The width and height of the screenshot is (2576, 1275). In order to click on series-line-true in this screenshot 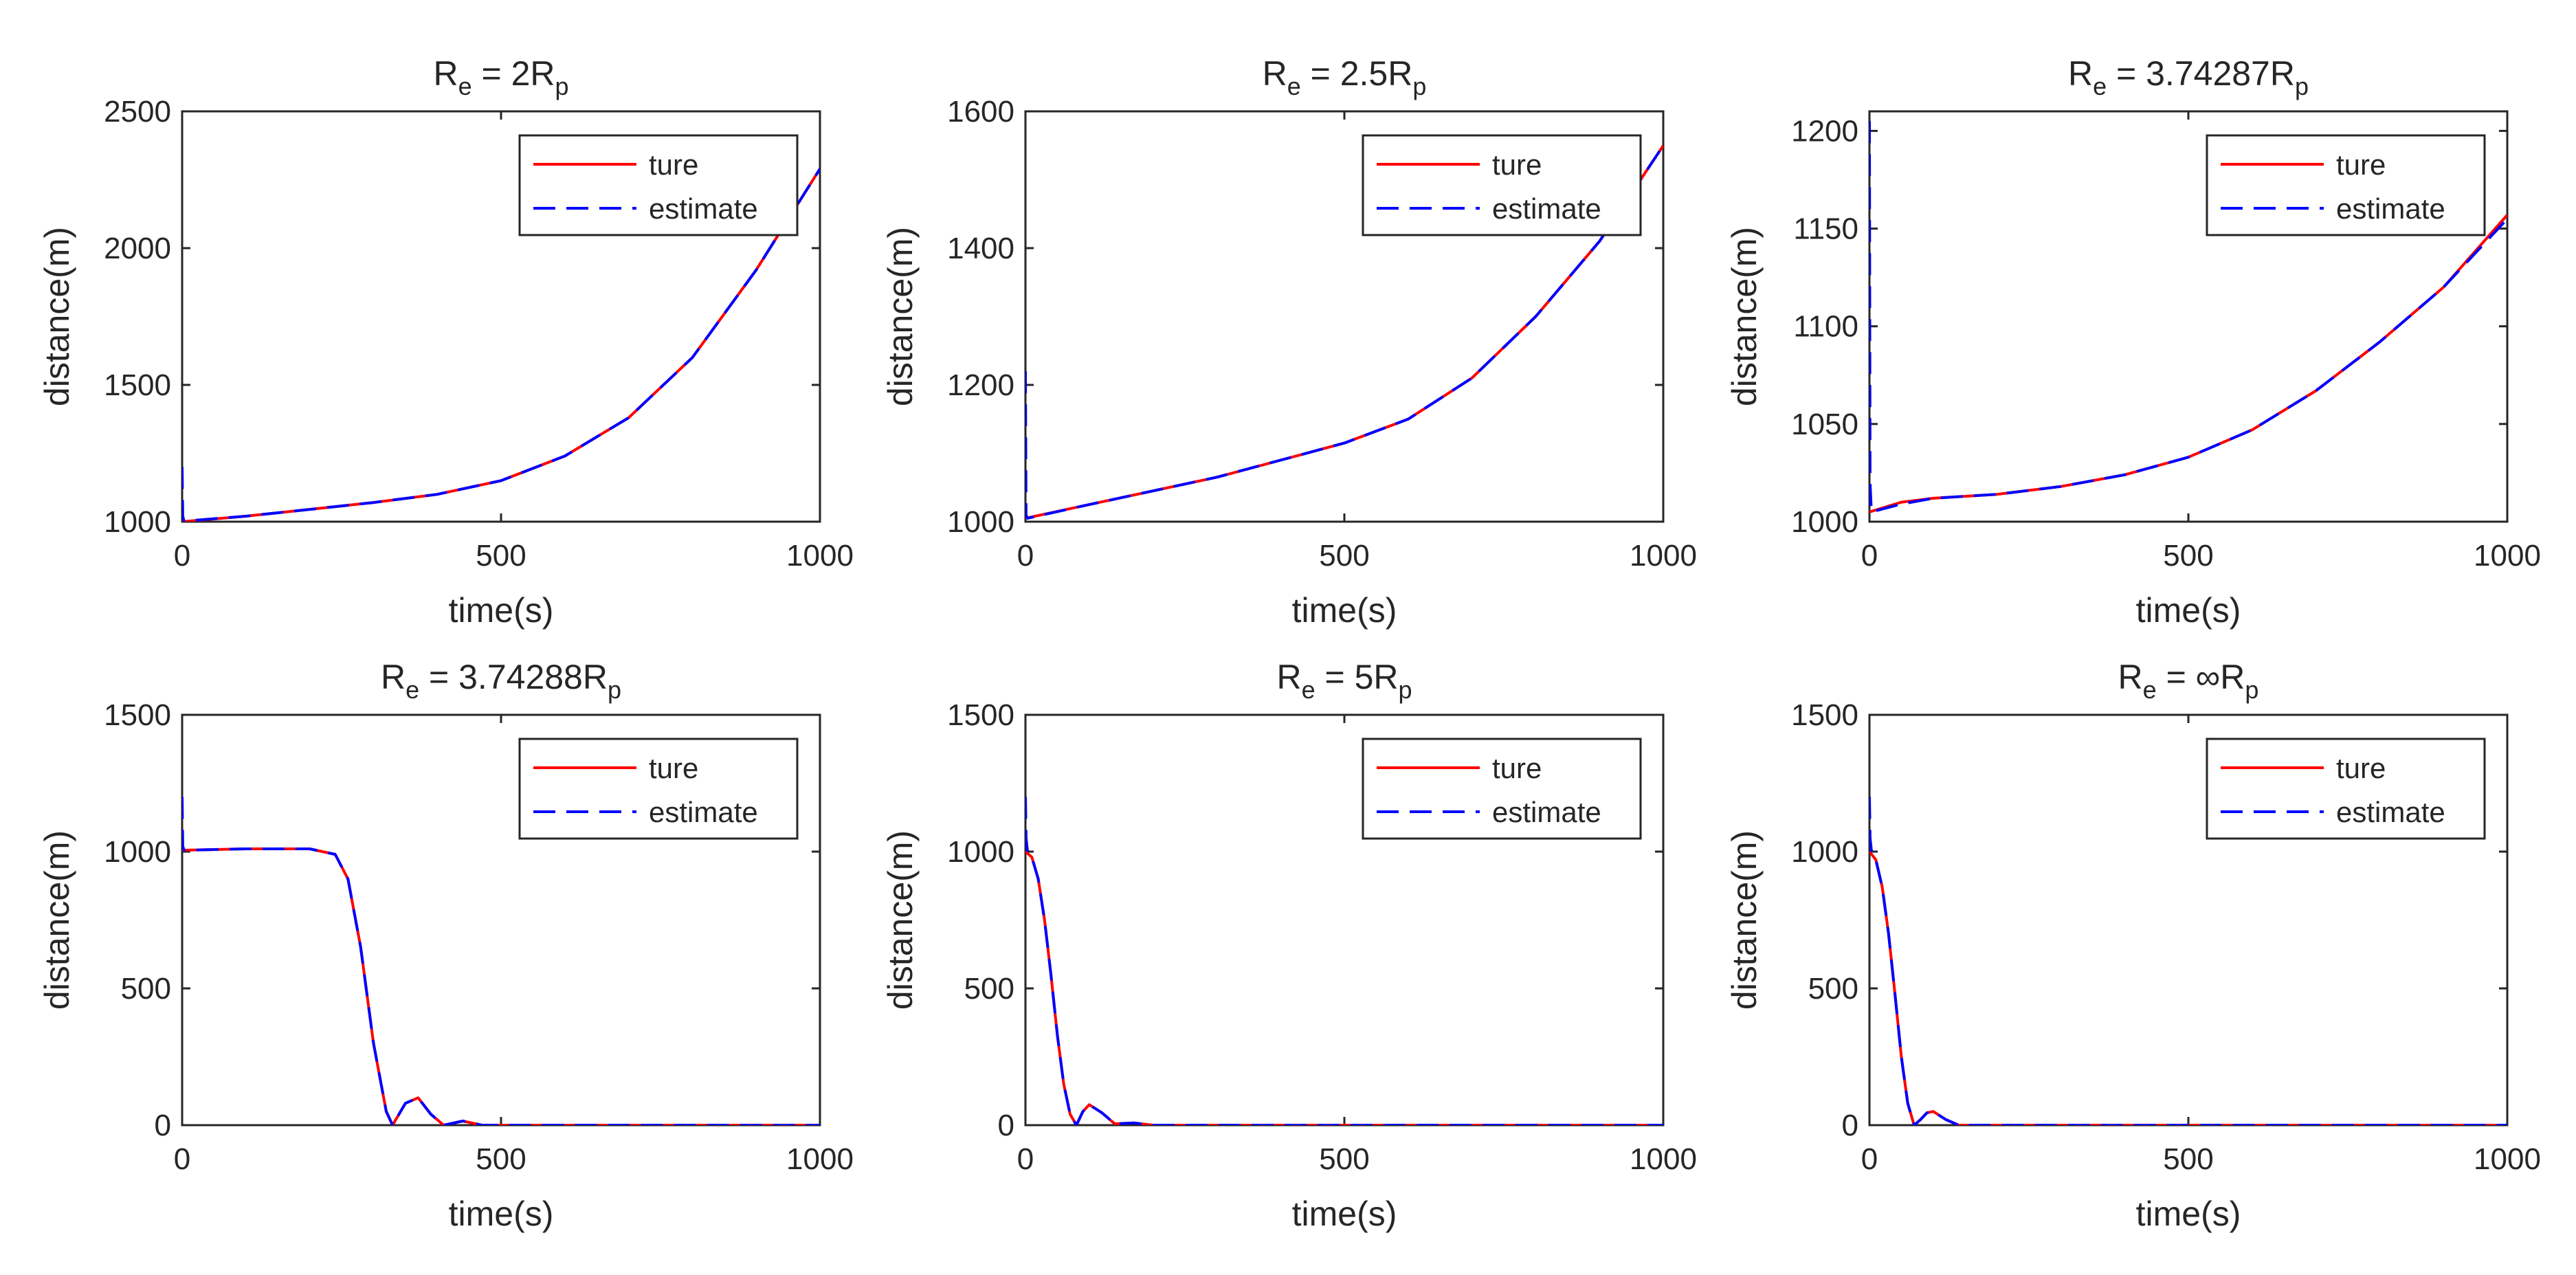, I will do `click(501, 986)`.